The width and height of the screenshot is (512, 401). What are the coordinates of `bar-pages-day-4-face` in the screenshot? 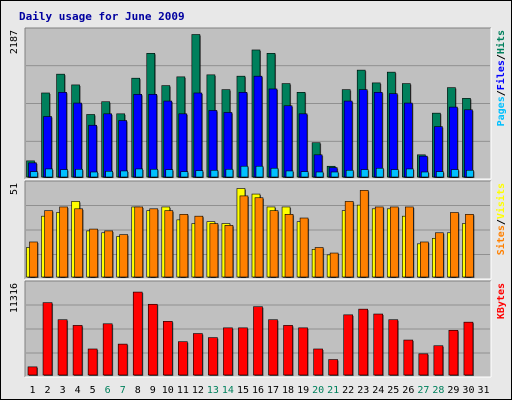 It's located at (79, 173).